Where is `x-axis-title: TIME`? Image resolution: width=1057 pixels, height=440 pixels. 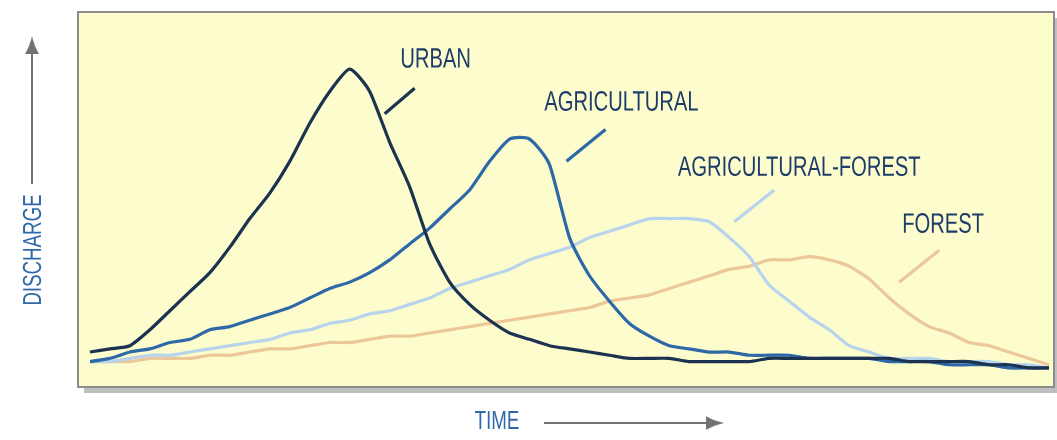
x-axis-title: TIME is located at coordinates (497, 420).